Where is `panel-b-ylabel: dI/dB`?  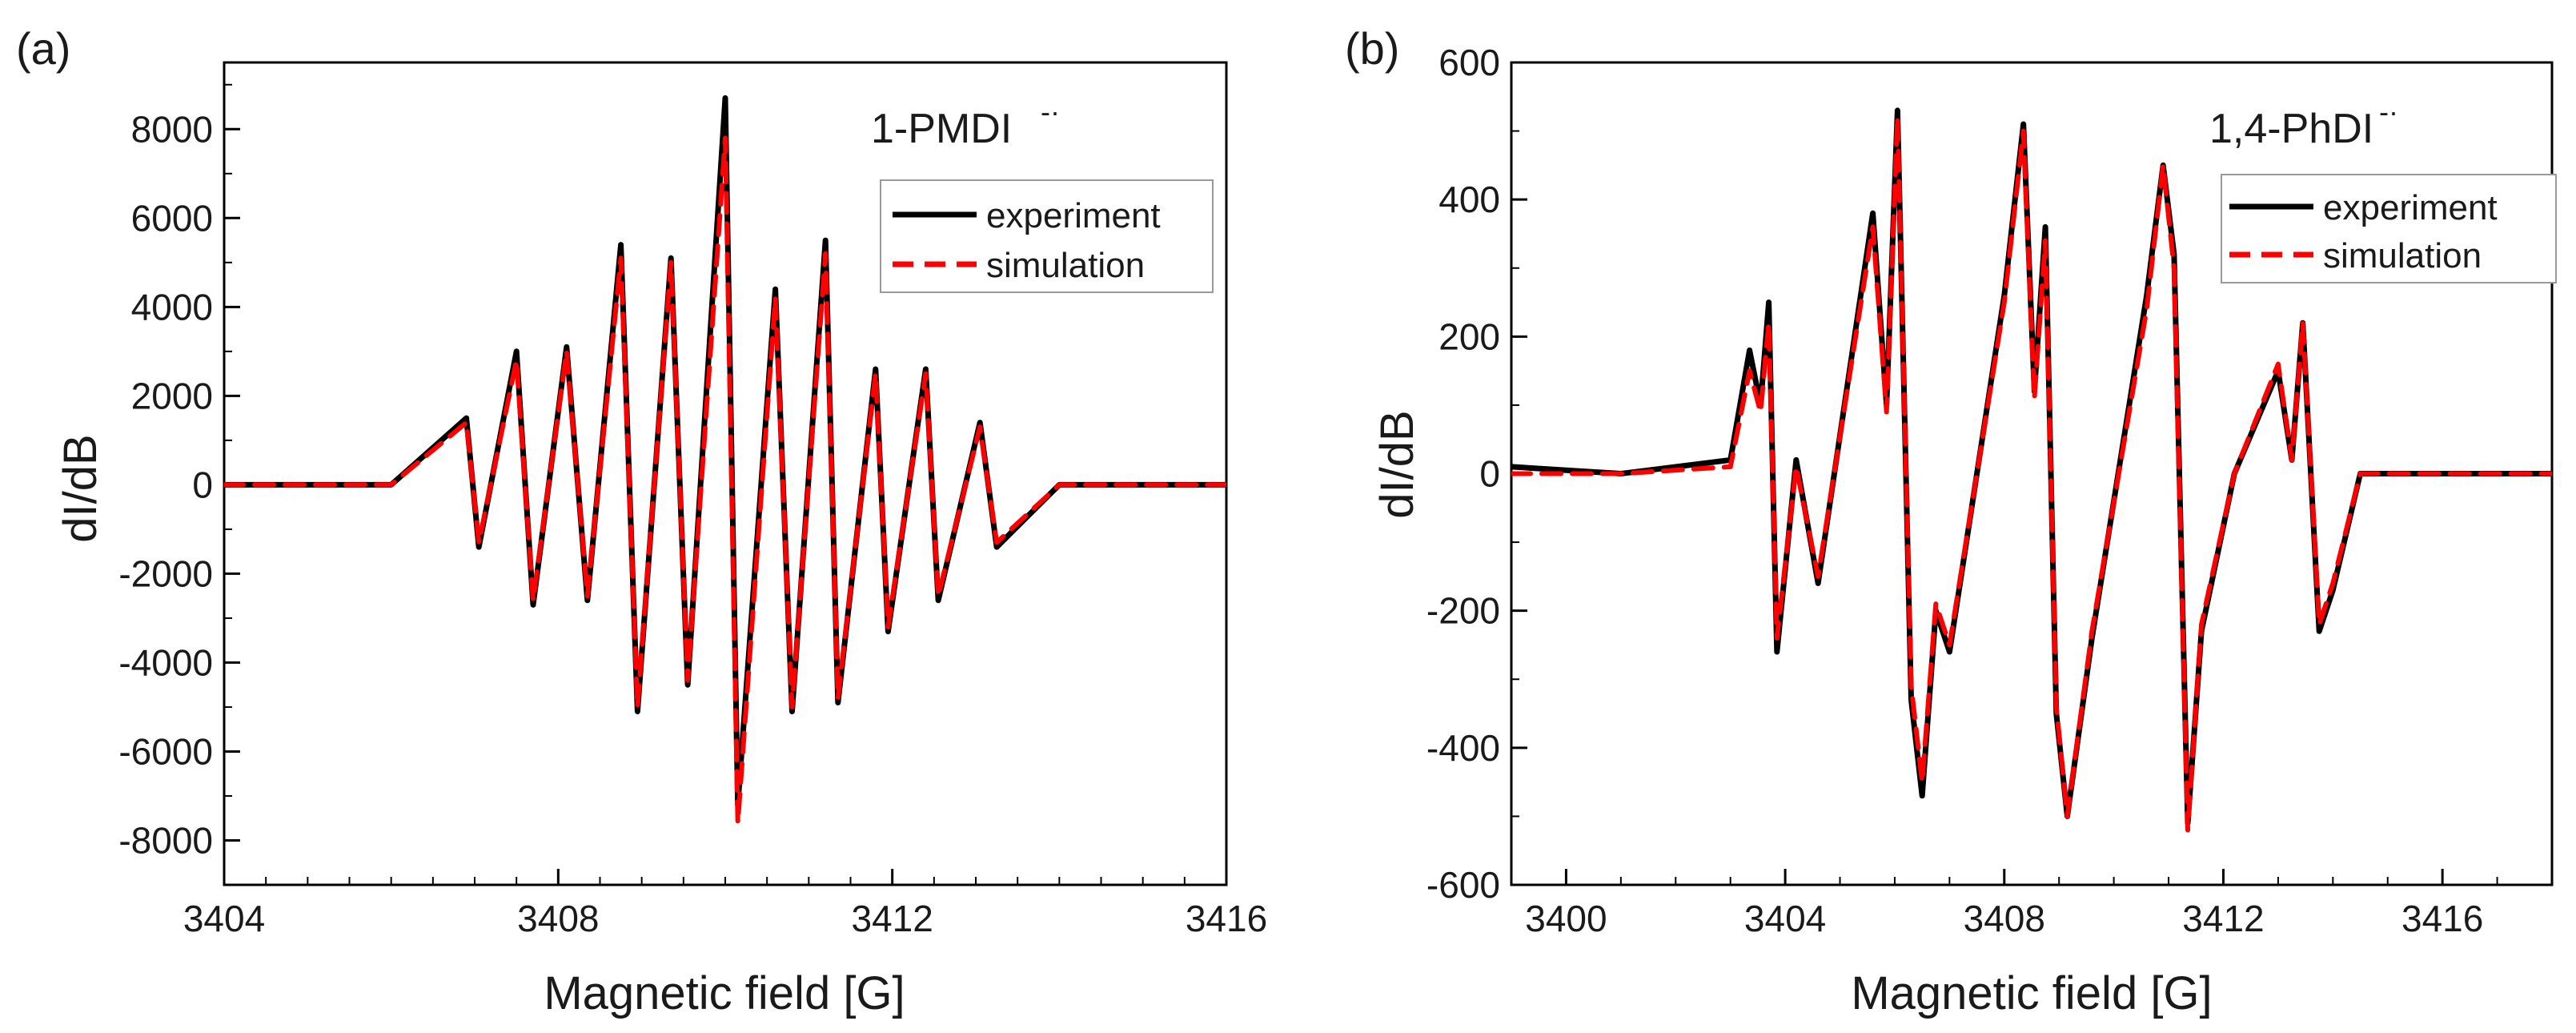
panel-b-ylabel: dI/dB is located at coordinates (1397, 464).